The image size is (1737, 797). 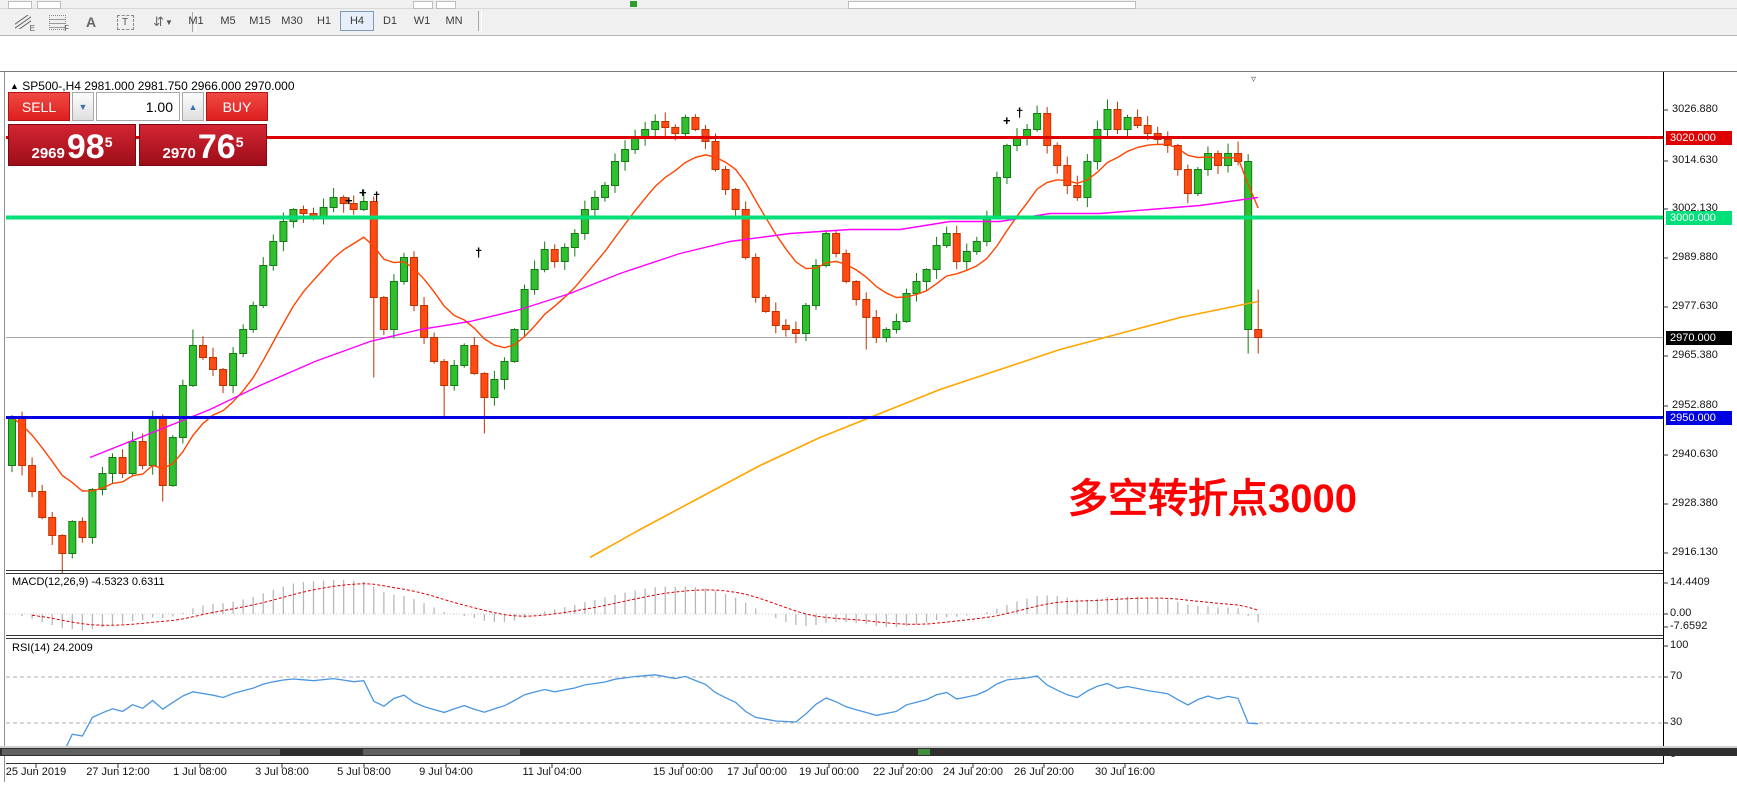 What do you see at coordinates (633, 4) in the screenshot?
I see `toolbar-fragment-green` at bounding box center [633, 4].